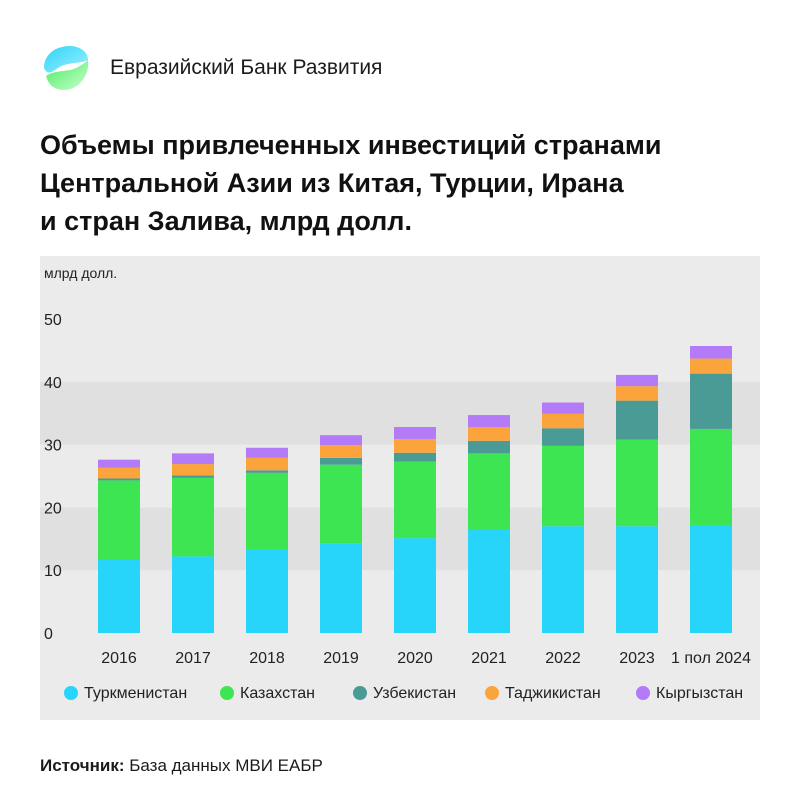 Image resolution: width=800 pixels, height=800 pixels. Describe the element at coordinates (82, 765) in the screenshot. I see `source-label: Источник:` at that location.